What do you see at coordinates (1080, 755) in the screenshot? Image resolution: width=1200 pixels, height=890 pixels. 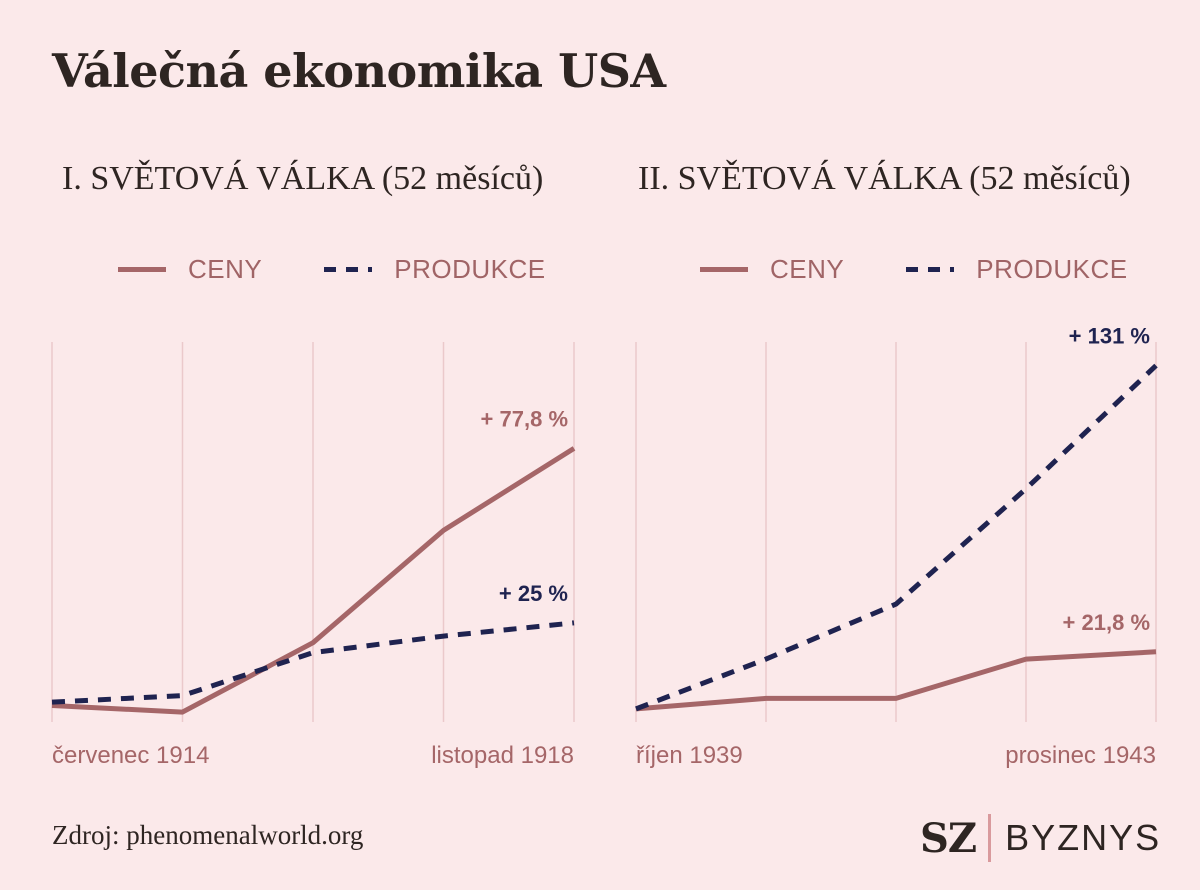 I see `x-tick-label: prosinec 1943` at bounding box center [1080, 755].